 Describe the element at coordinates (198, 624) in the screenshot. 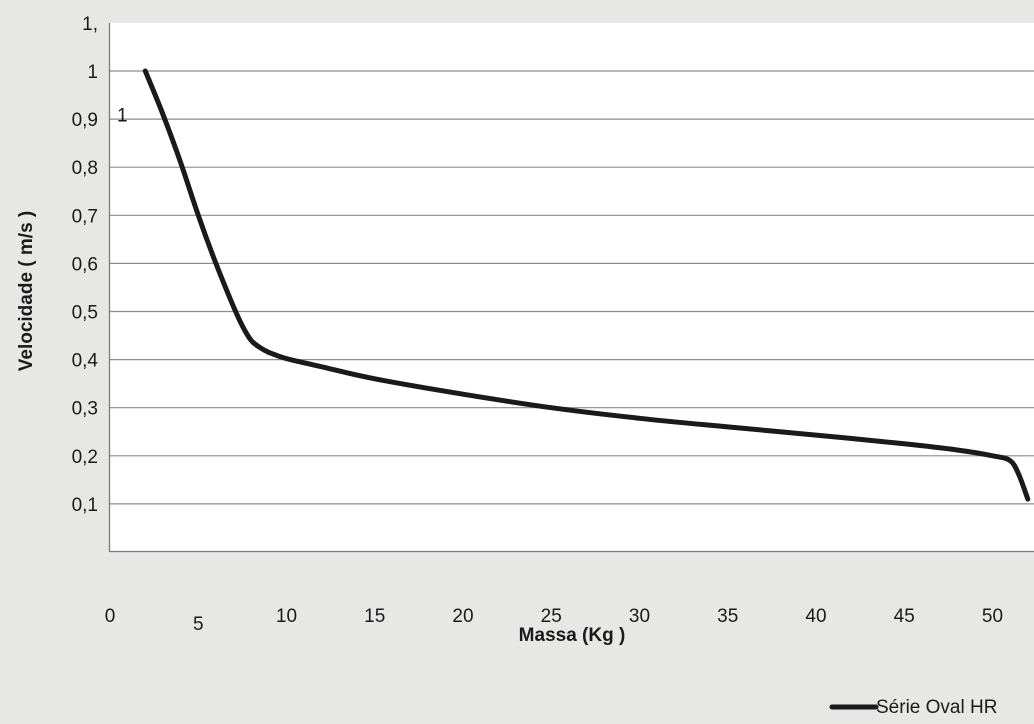

I see `x-tick-label: 5` at that location.